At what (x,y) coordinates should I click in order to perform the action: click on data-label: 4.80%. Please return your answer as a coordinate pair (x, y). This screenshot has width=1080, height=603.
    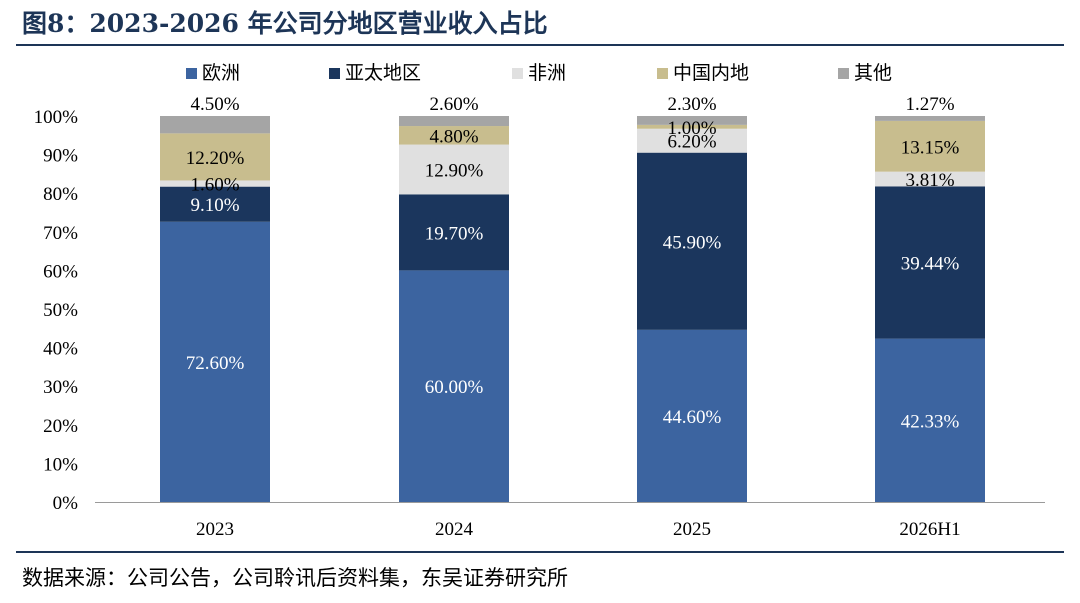
    Looking at the image, I should click on (453, 136).